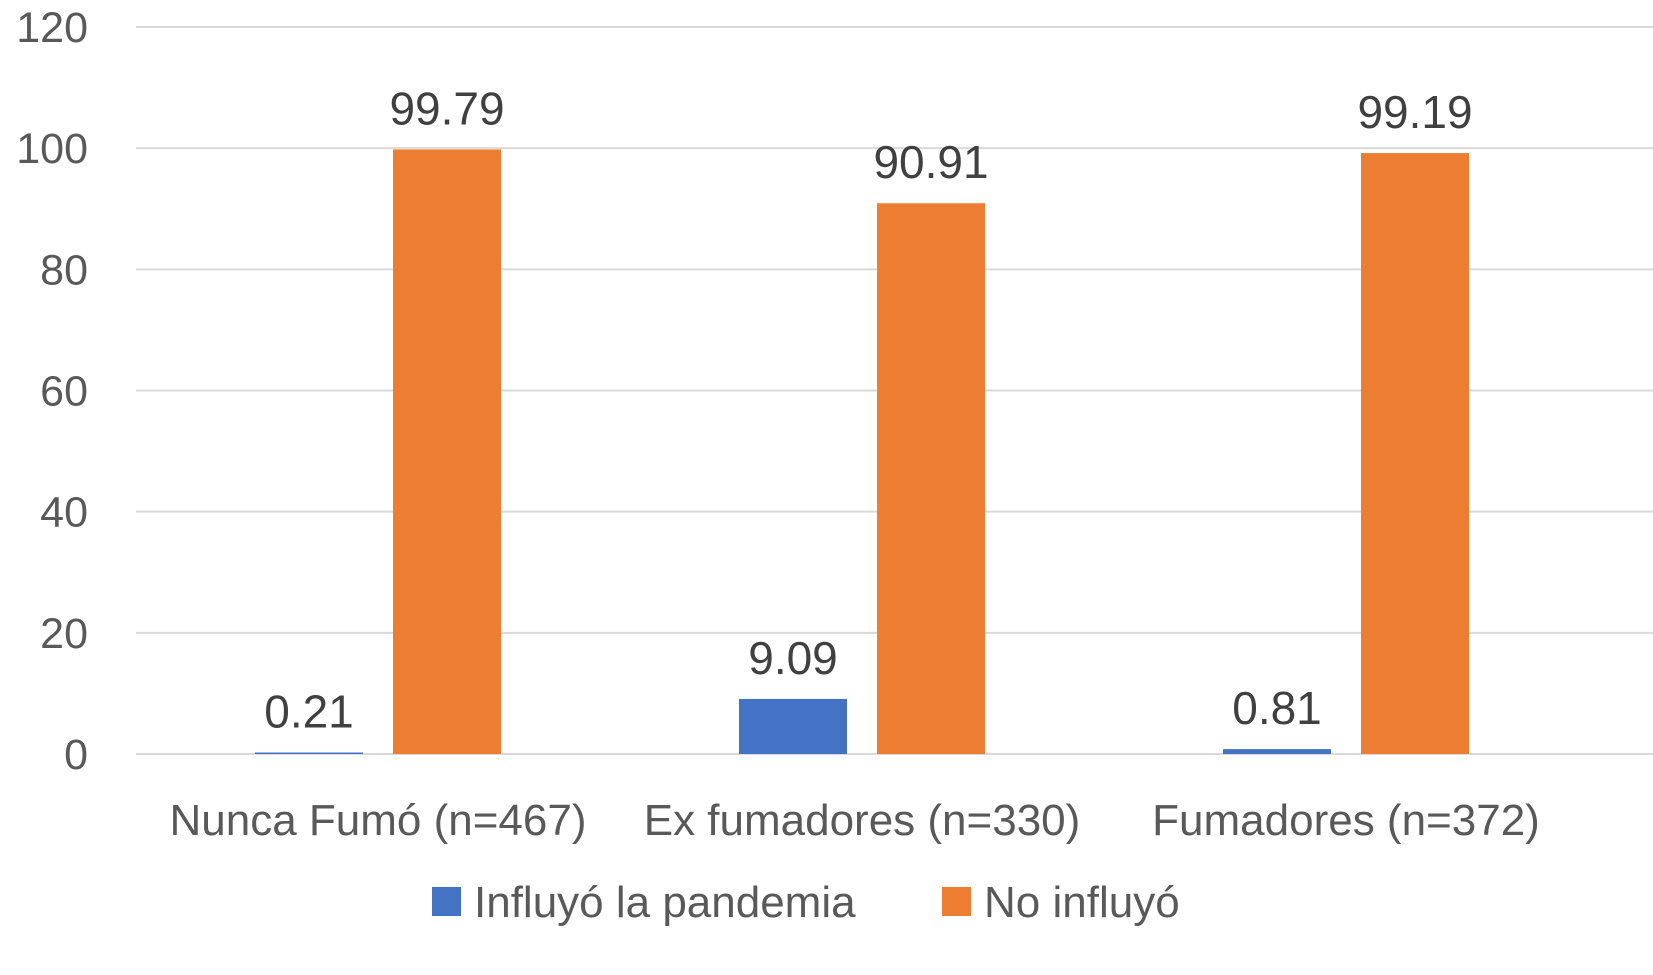 The height and width of the screenshot is (975, 1653). What do you see at coordinates (378, 820) in the screenshot?
I see `category-label-0: Nunca Fumó (n=467)` at bounding box center [378, 820].